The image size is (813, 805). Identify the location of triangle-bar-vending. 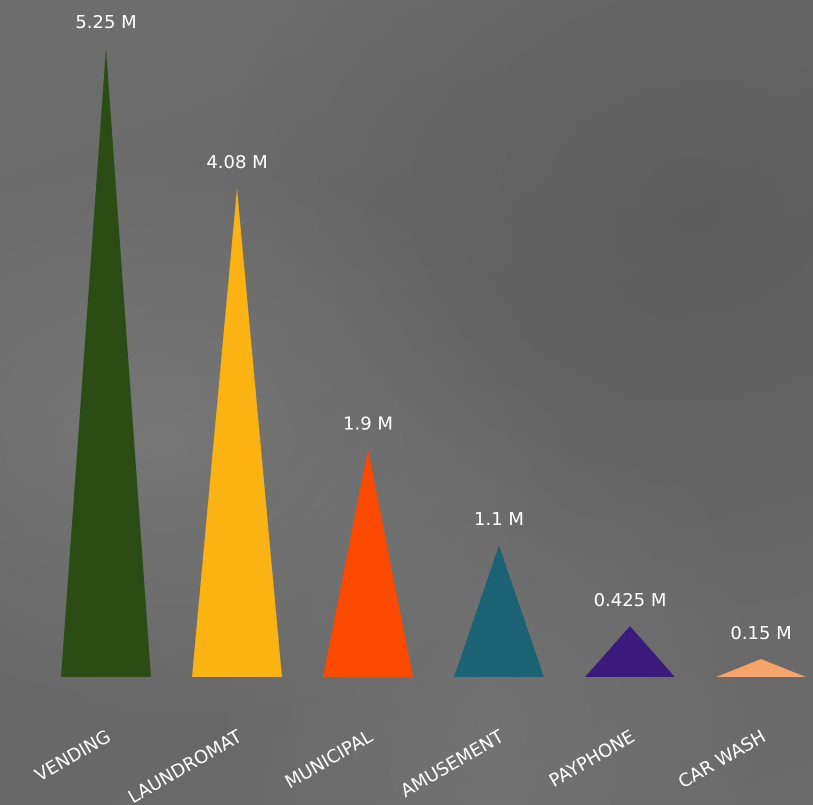
(106, 362).